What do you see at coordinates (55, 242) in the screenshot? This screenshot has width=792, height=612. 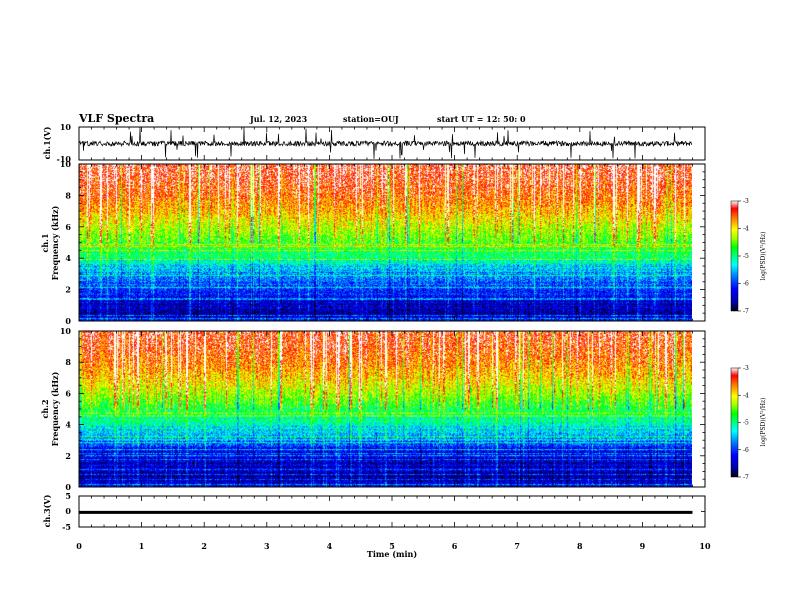 I see `ch1-spectrogram-ylabel: Frequency (kHz)` at bounding box center [55, 242].